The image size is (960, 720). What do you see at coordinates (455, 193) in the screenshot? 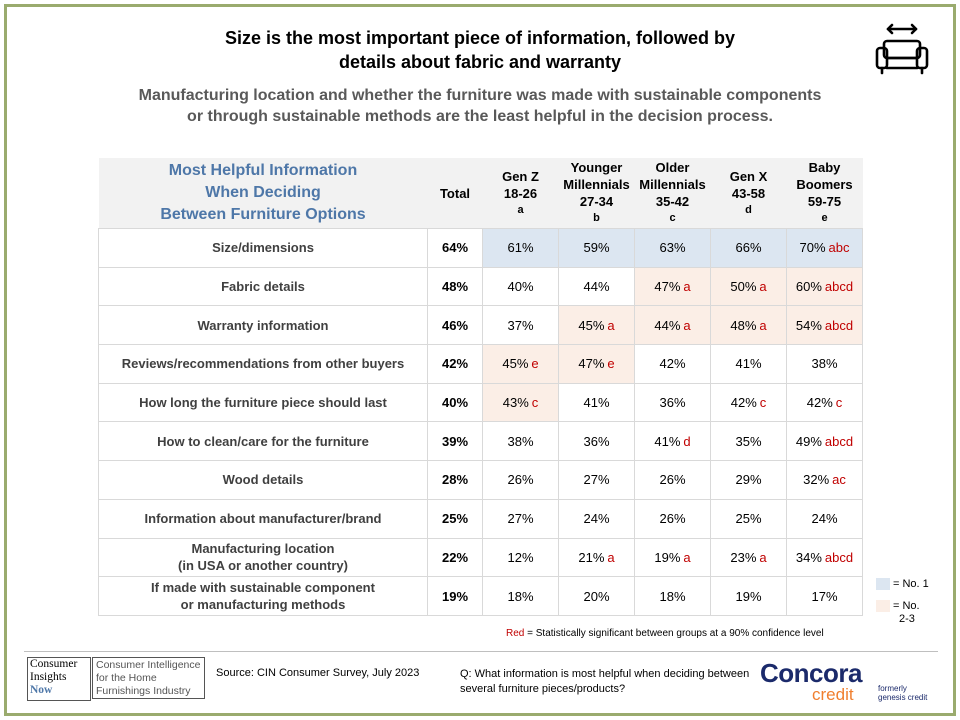
I see `total-header: Total` at bounding box center [455, 193].